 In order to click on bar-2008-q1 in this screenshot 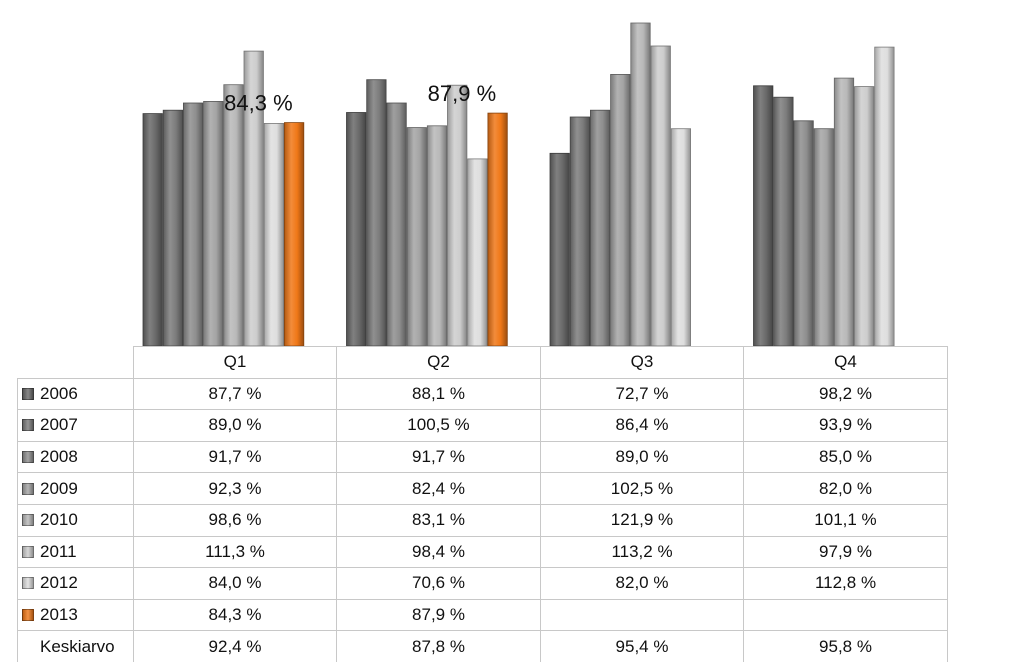, I will do `click(193, 224)`.